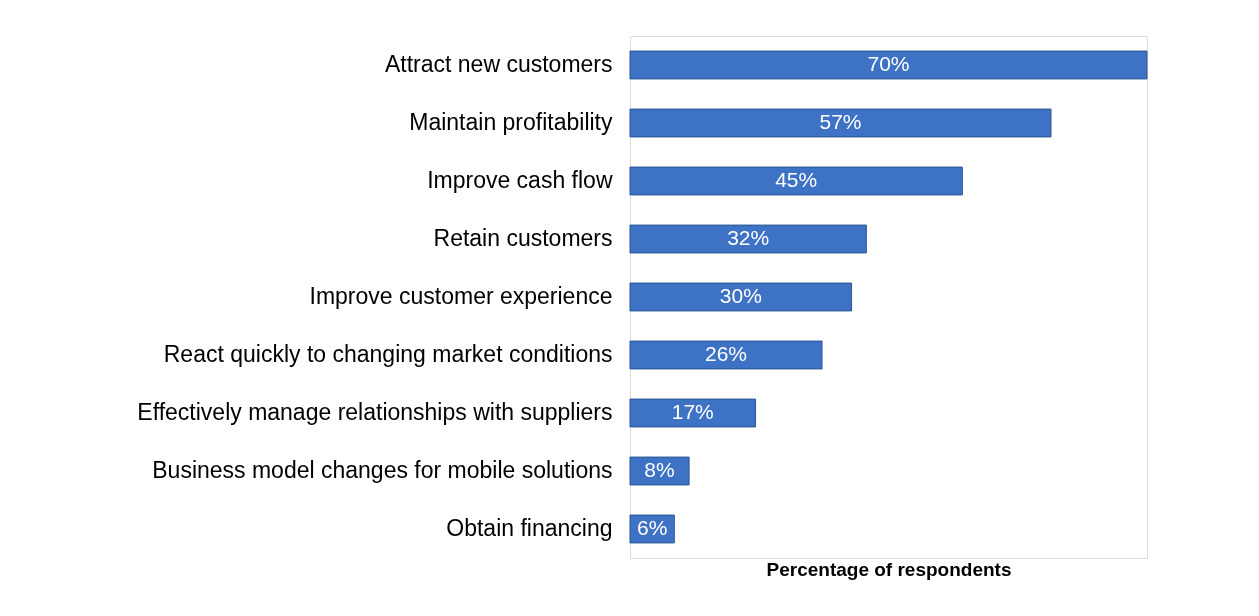 This screenshot has height=616, width=1259. Describe the element at coordinates (889, 569) in the screenshot. I see `x-axis-title: Percentage of respondents` at that location.